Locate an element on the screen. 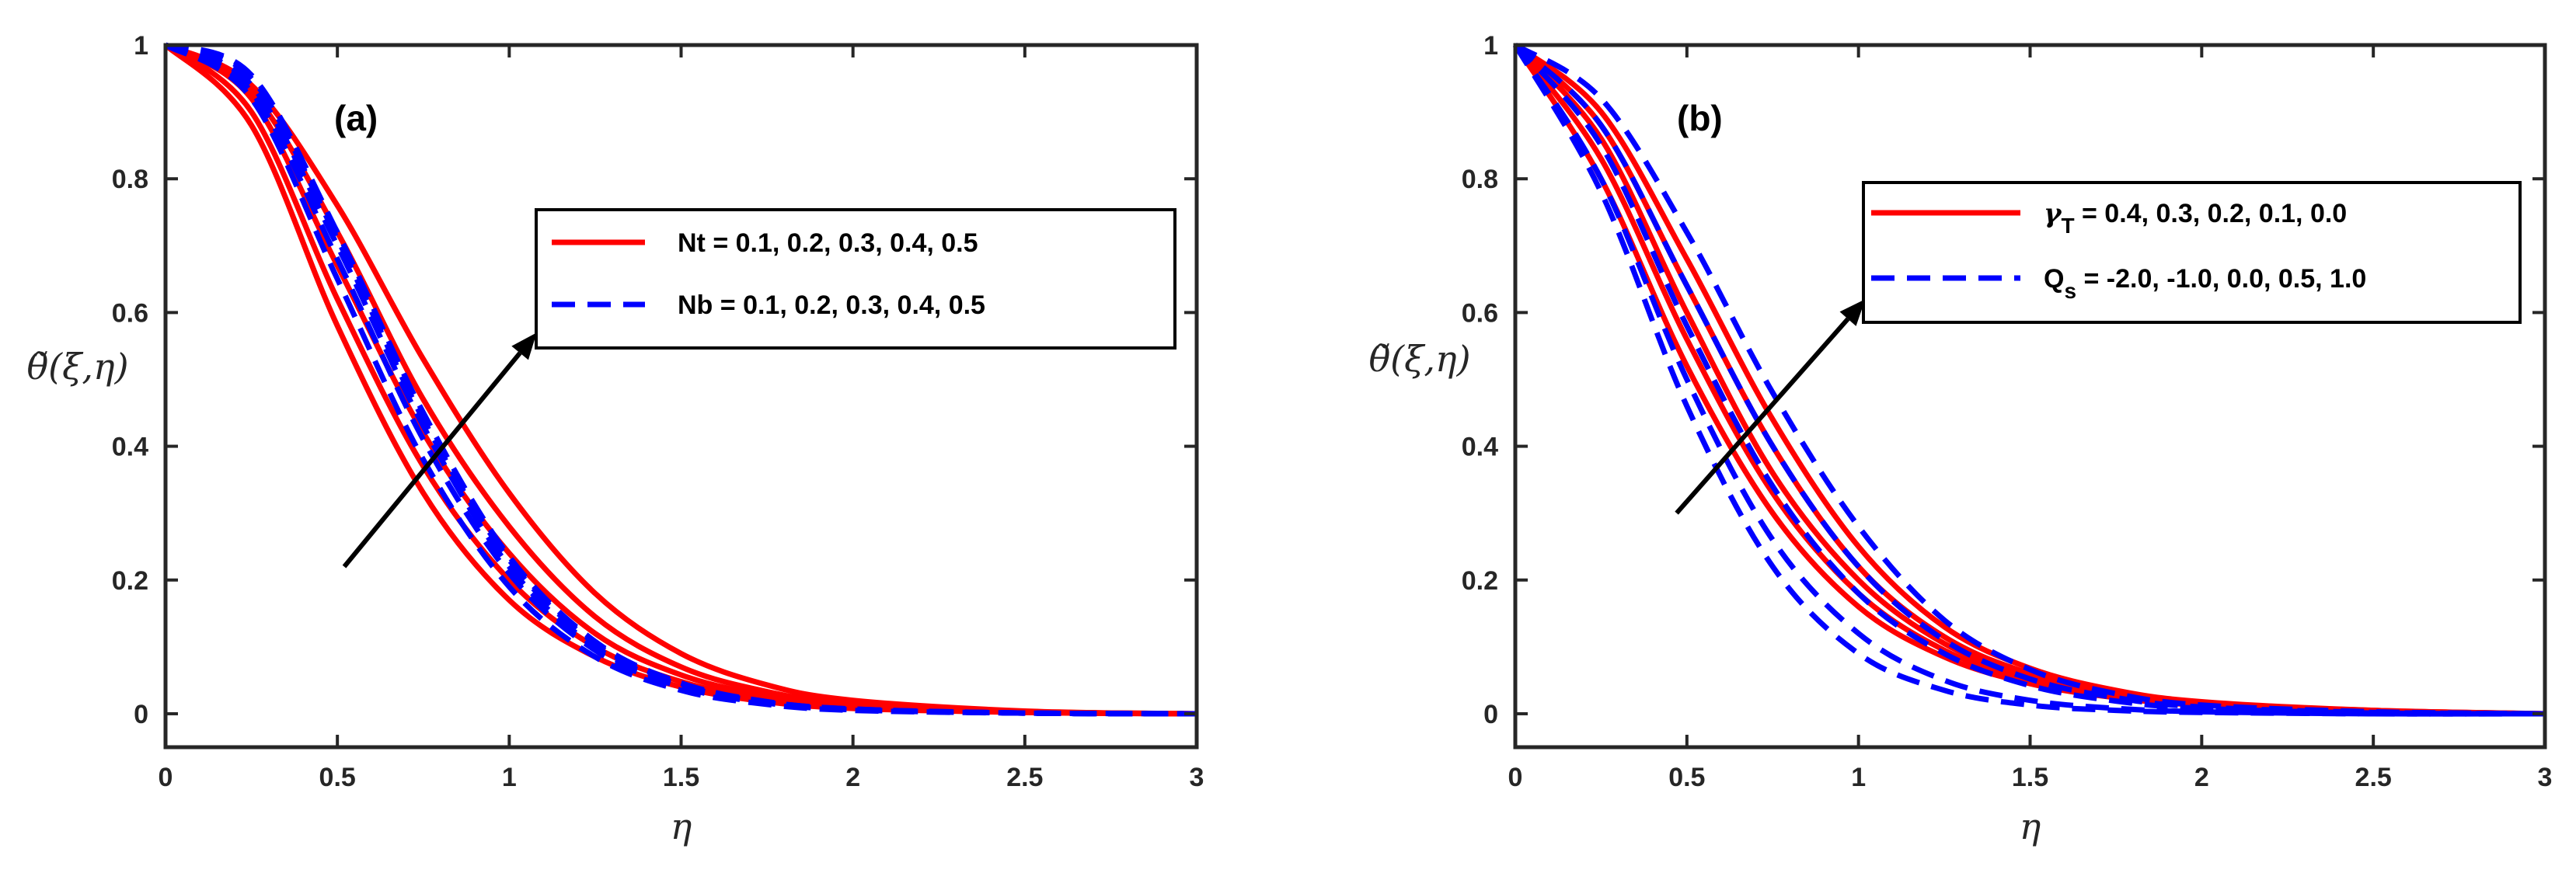  legend-symbol: γ is located at coordinates (2053, 214).